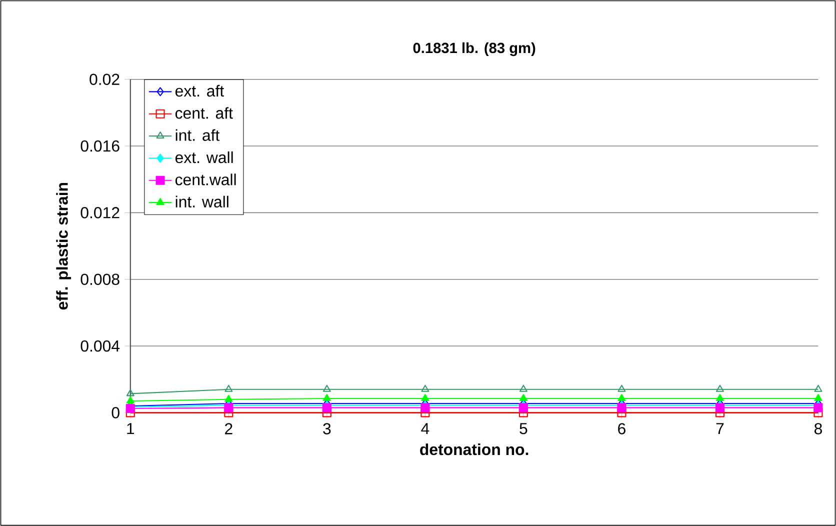 The image size is (836, 526). I want to click on y-tick-label: 0, so click(116, 412).